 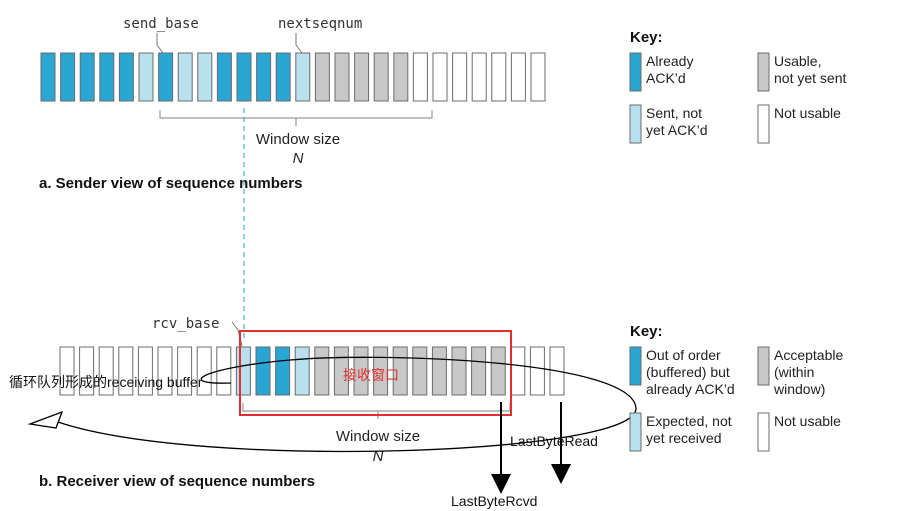 I want to click on sender-window-size-label: Window size, so click(x=298, y=139).